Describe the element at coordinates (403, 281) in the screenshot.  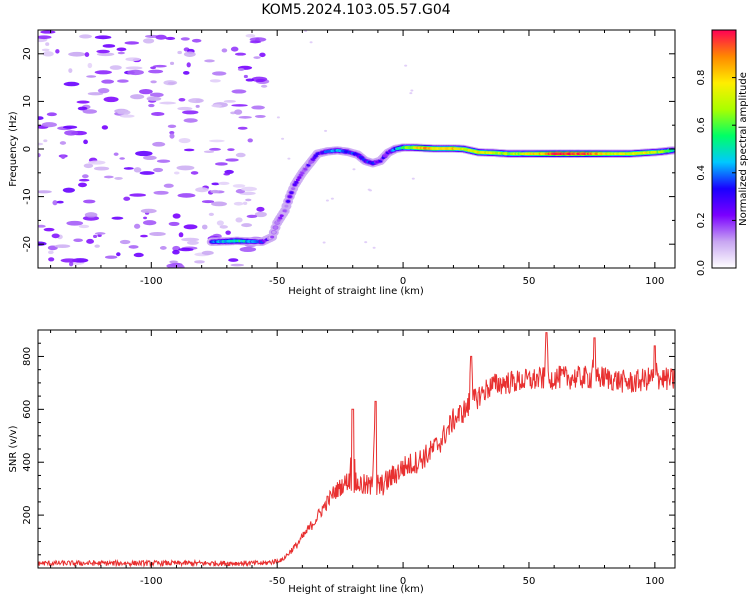
I see `spectrogram-x-tick-label-2: 0` at that location.